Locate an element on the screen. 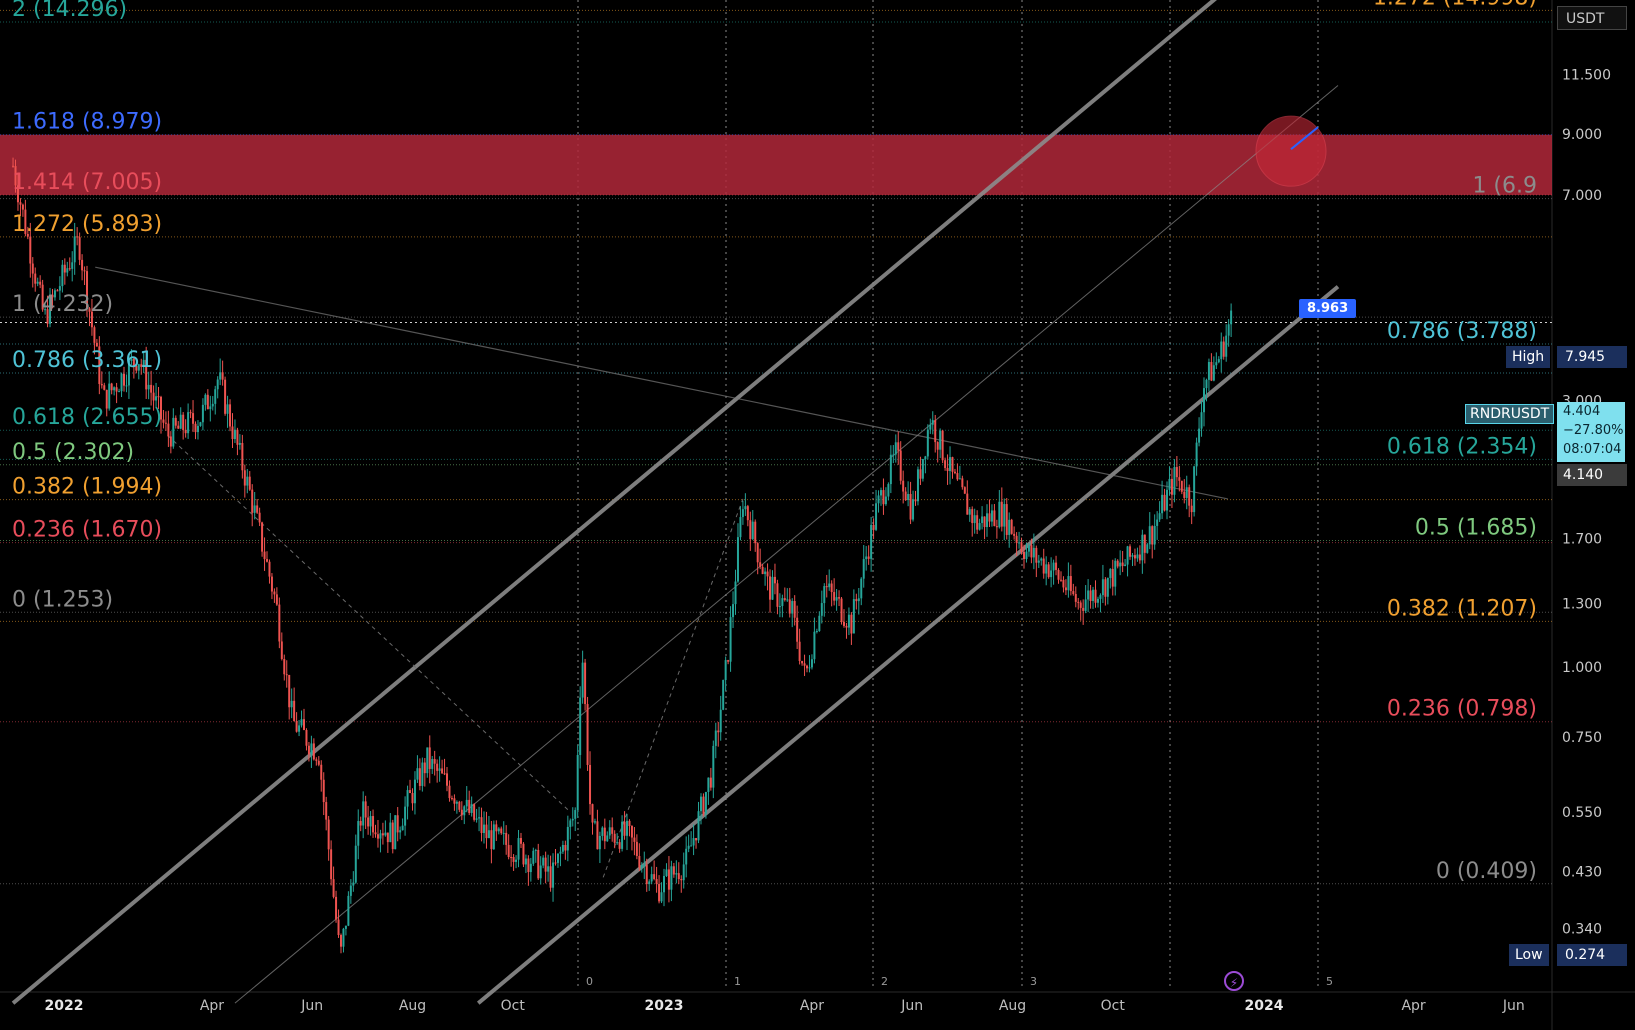  fib-label-left: 0.618 (2.655) is located at coordinates (87, 417).